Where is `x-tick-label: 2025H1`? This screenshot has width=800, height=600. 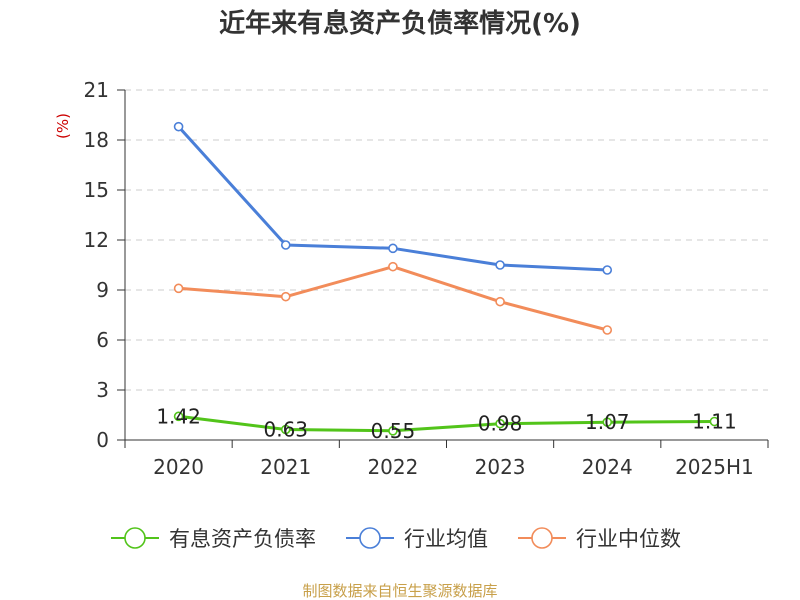
x-tick-label: 2025H1 is located at coordinates (714, 467).